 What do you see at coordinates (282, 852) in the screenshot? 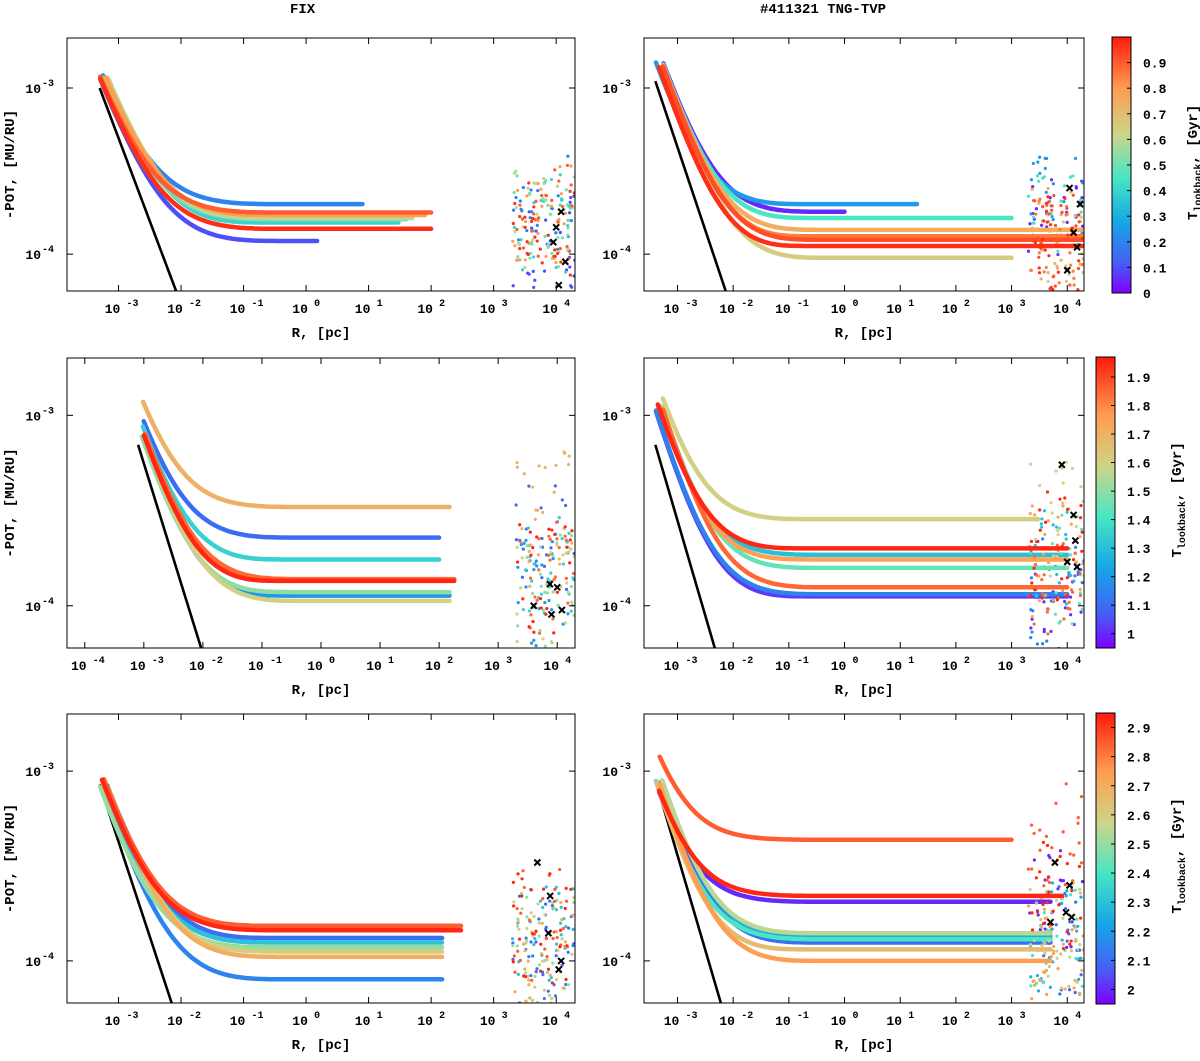
I see `series-curve-t-2.85` at bounding box center [282, 852].